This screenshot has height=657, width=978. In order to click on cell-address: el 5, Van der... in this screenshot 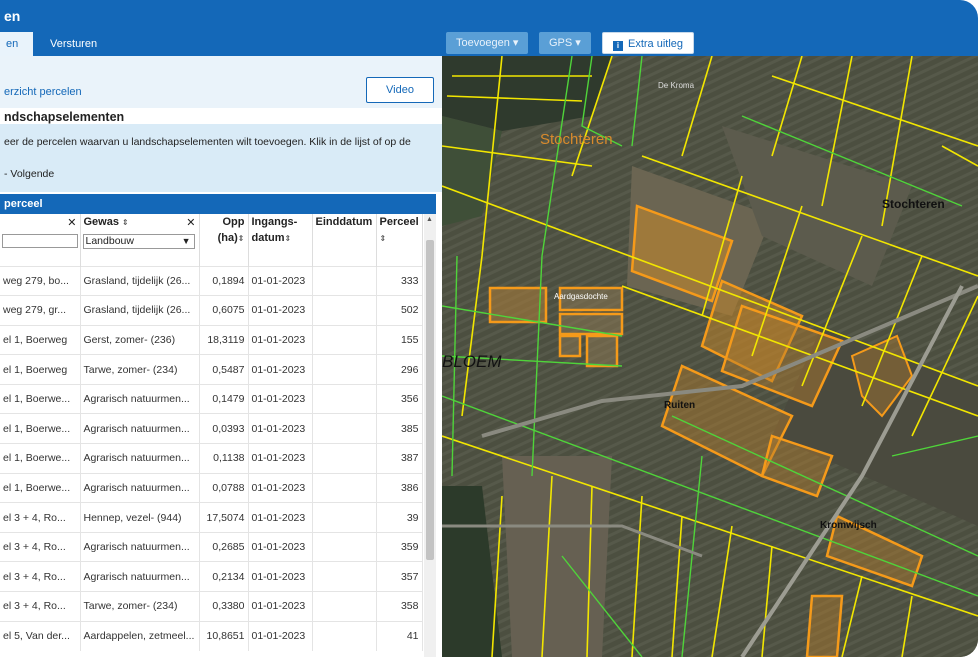, I will do `click(40, 635)`.